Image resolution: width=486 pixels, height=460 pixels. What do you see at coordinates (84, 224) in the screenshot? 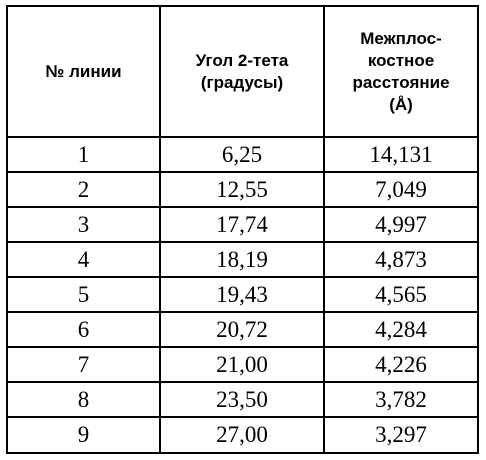
I see `cell-line-number: 3` at bounding box center [84, 224].